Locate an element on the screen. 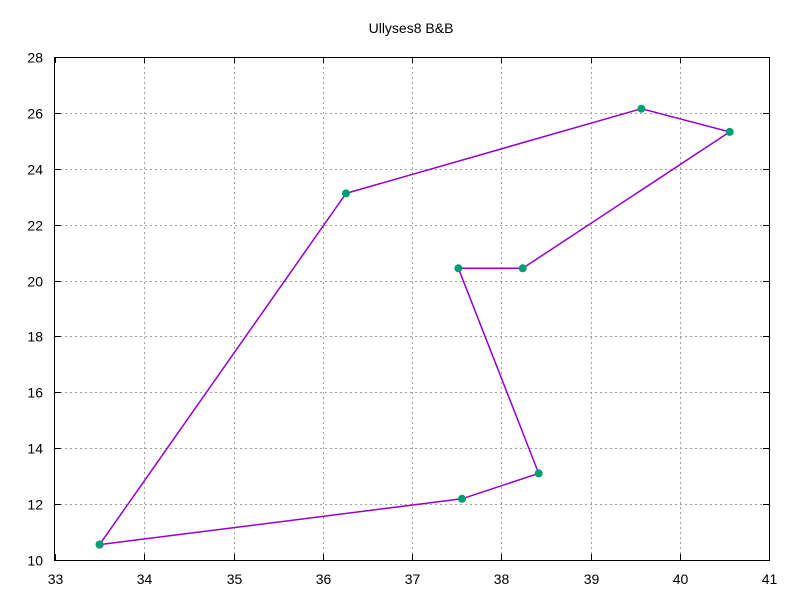 The width and height of the screenshot is (800, 600). x-tick-label: 38 is located at coordinates (502, 579).